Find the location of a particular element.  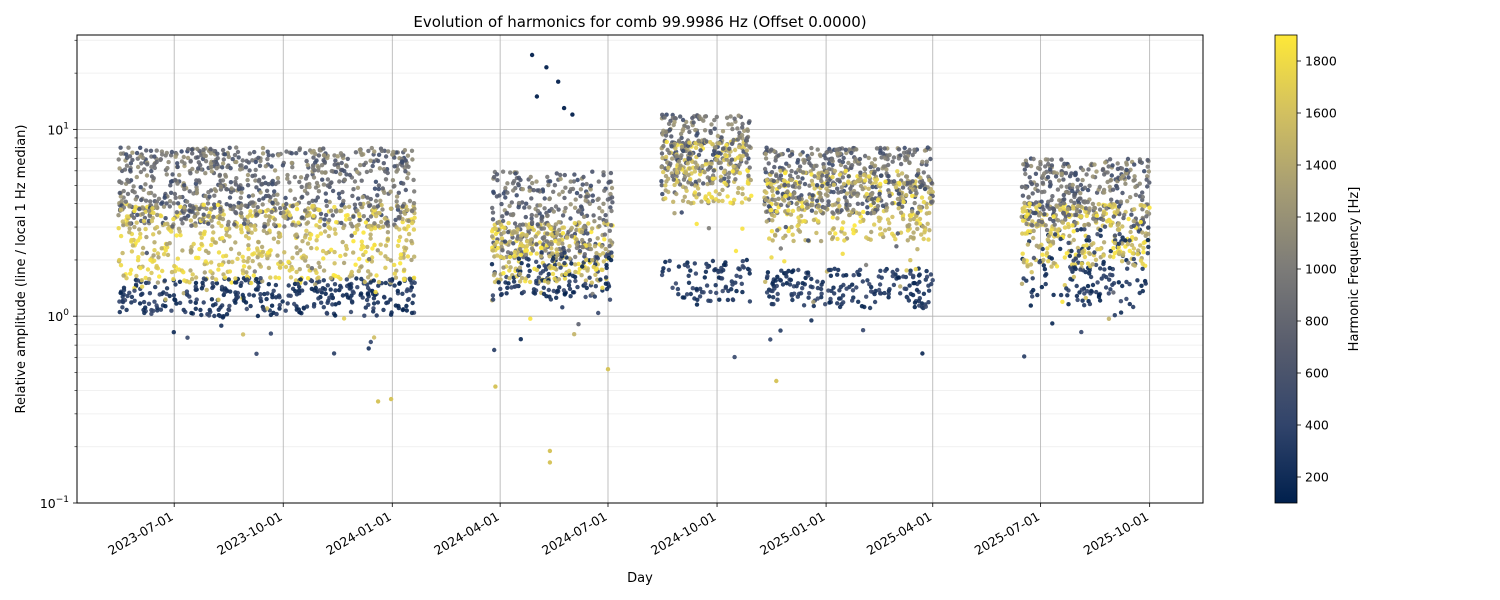

colorbar-tick-label: 1600 is located at coordinates (1321, 113).